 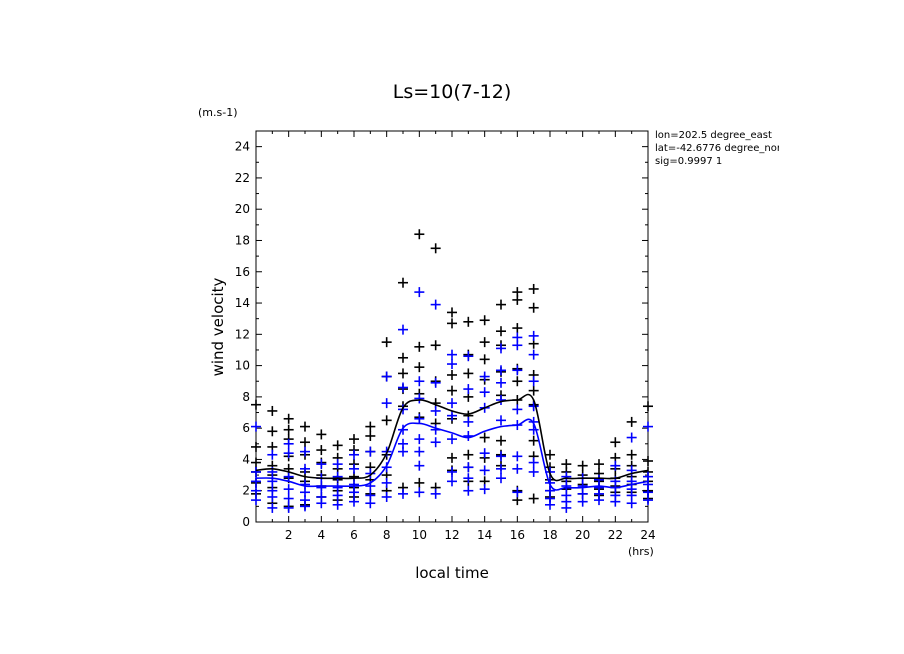 What do you see at coordinates (841, 149) in the screenshot?
I see `info-clip-mask` at bounding box center [841, 149].